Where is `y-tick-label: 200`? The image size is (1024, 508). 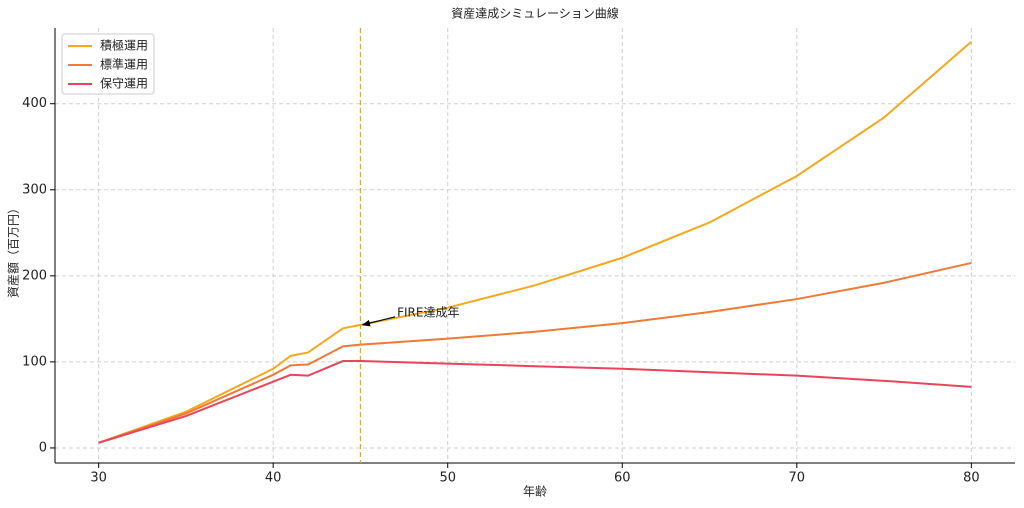 y-tick-label: 200 is located at coordinates (34, 275).